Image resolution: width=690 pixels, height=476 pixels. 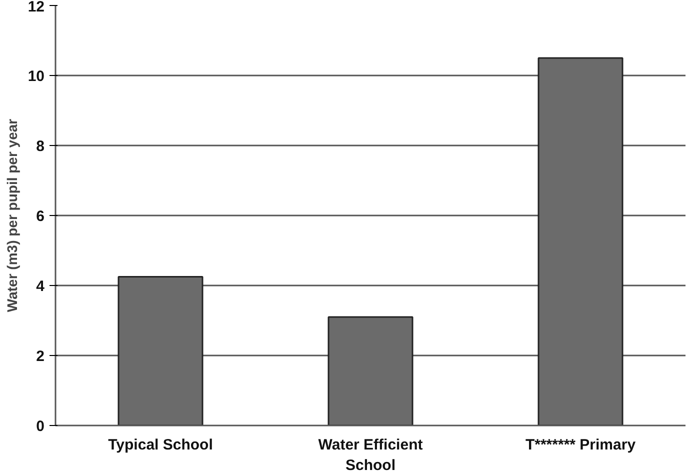 I want to click on y-tick-label: 6, so click(x=40, y=216).